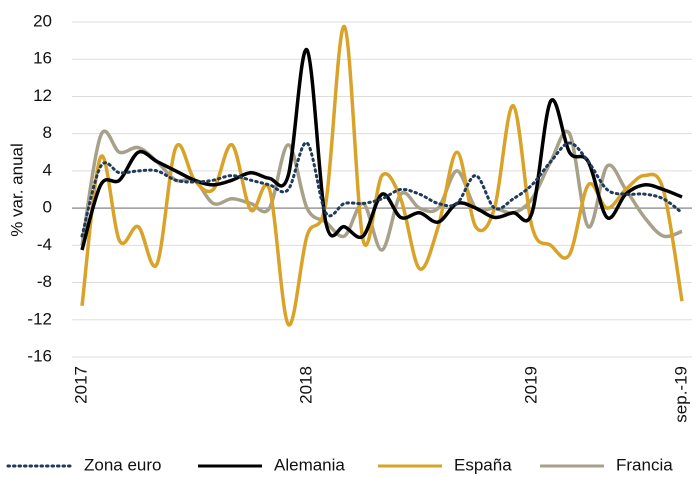 This screenshot has height=477, width=698. What do you see at coordinates (80, 385) in the screenshot?
I see `x-tick-label: 2017` at bounding box center [80, 385].